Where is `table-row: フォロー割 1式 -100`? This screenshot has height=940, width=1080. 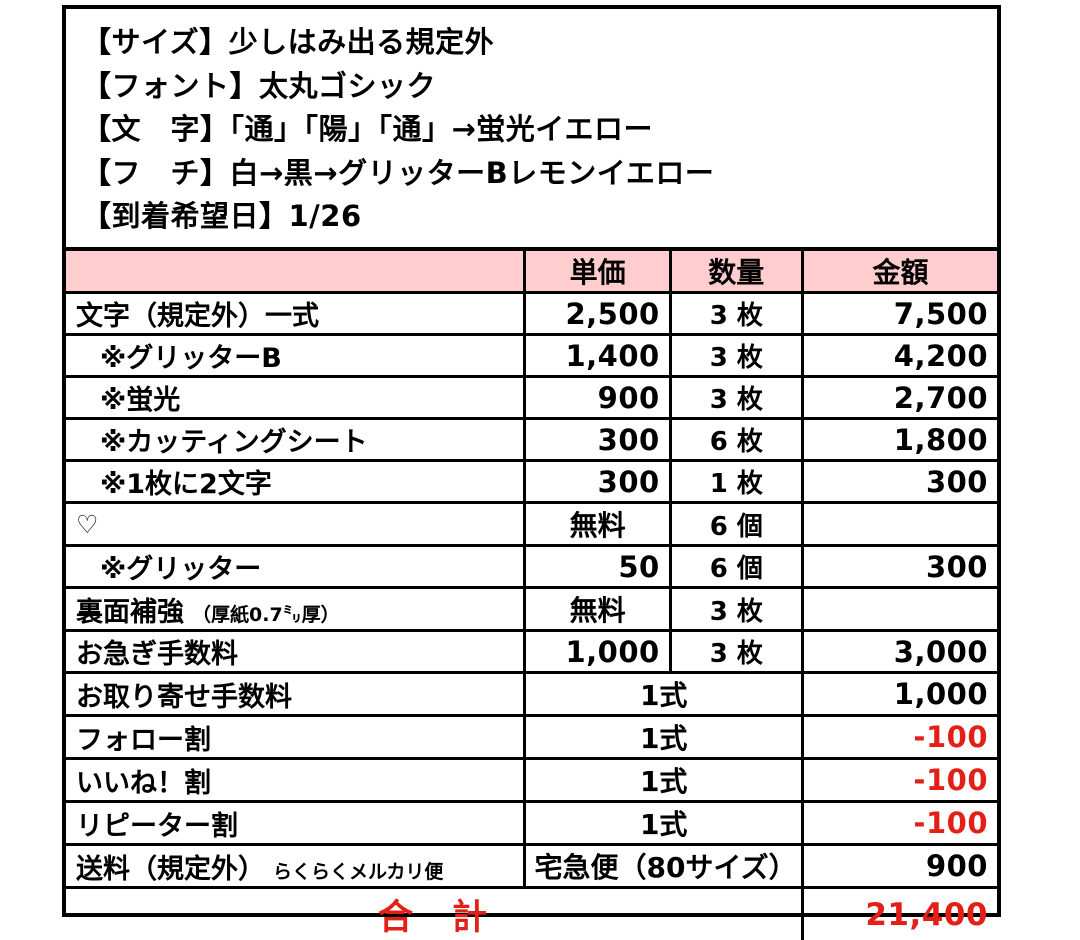 table-row: フォロー割 1式 -100 is located at coordinates (531, 737).